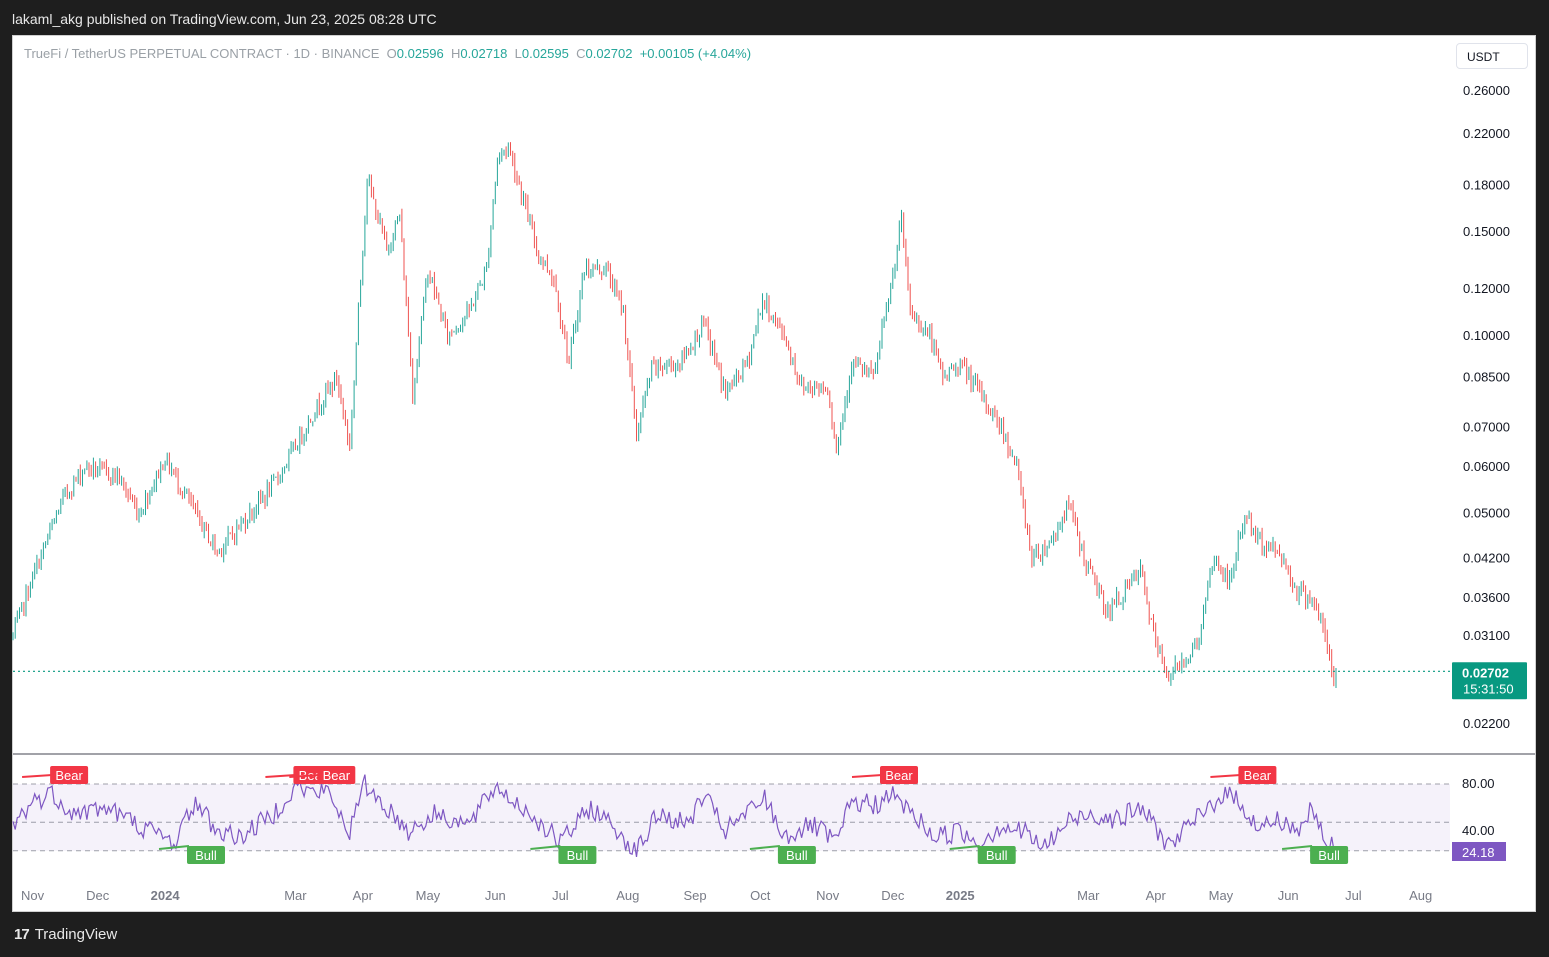 The height and width of the screenshot is (957, 1549). What do you see at coordinates (1486, 335) in the screenshot?
I see `price-tick-label: 0.10000` at bounding box center [1486, 335].